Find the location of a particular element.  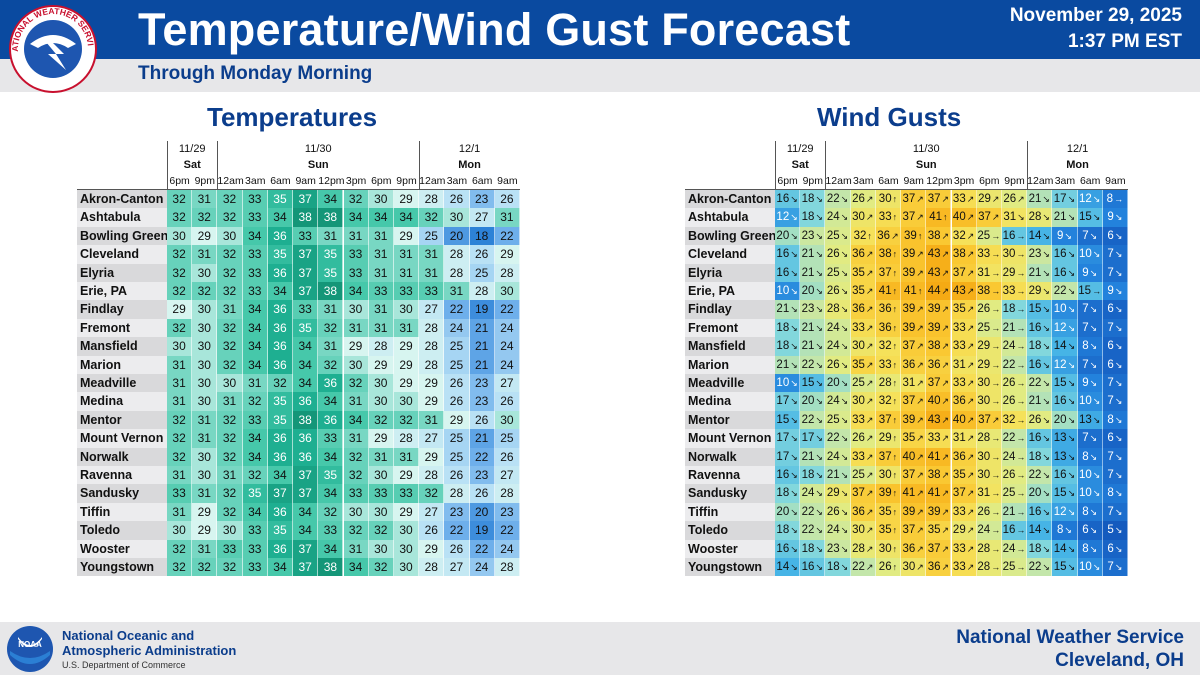

gust-cell: 25↘ is located at coordinates (838, 420).